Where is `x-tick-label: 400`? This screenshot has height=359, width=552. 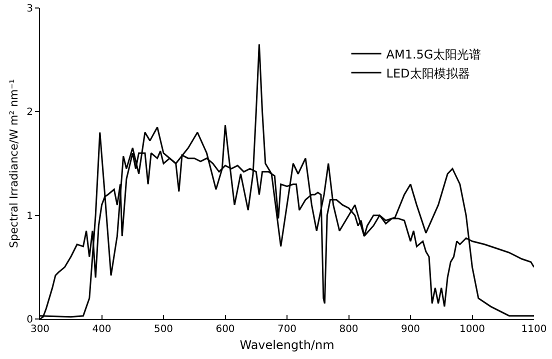
x-tick-label: 400 is located at coordinates (102, 329).